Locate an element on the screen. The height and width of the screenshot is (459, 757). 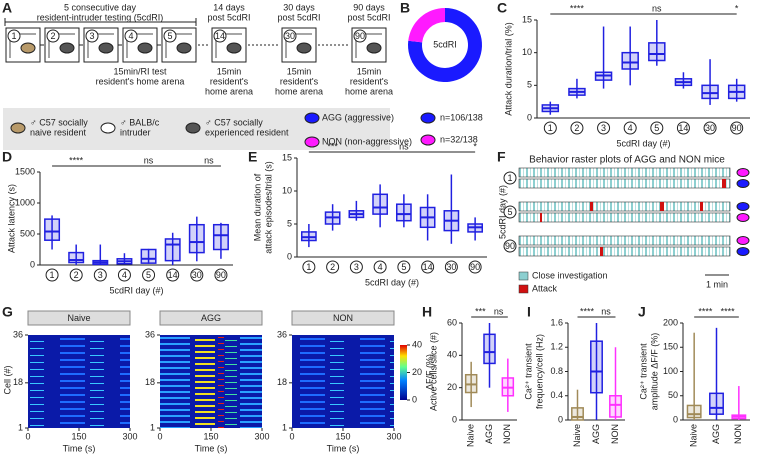
x-tick-label: 5 is located at coordinates (148, 275).